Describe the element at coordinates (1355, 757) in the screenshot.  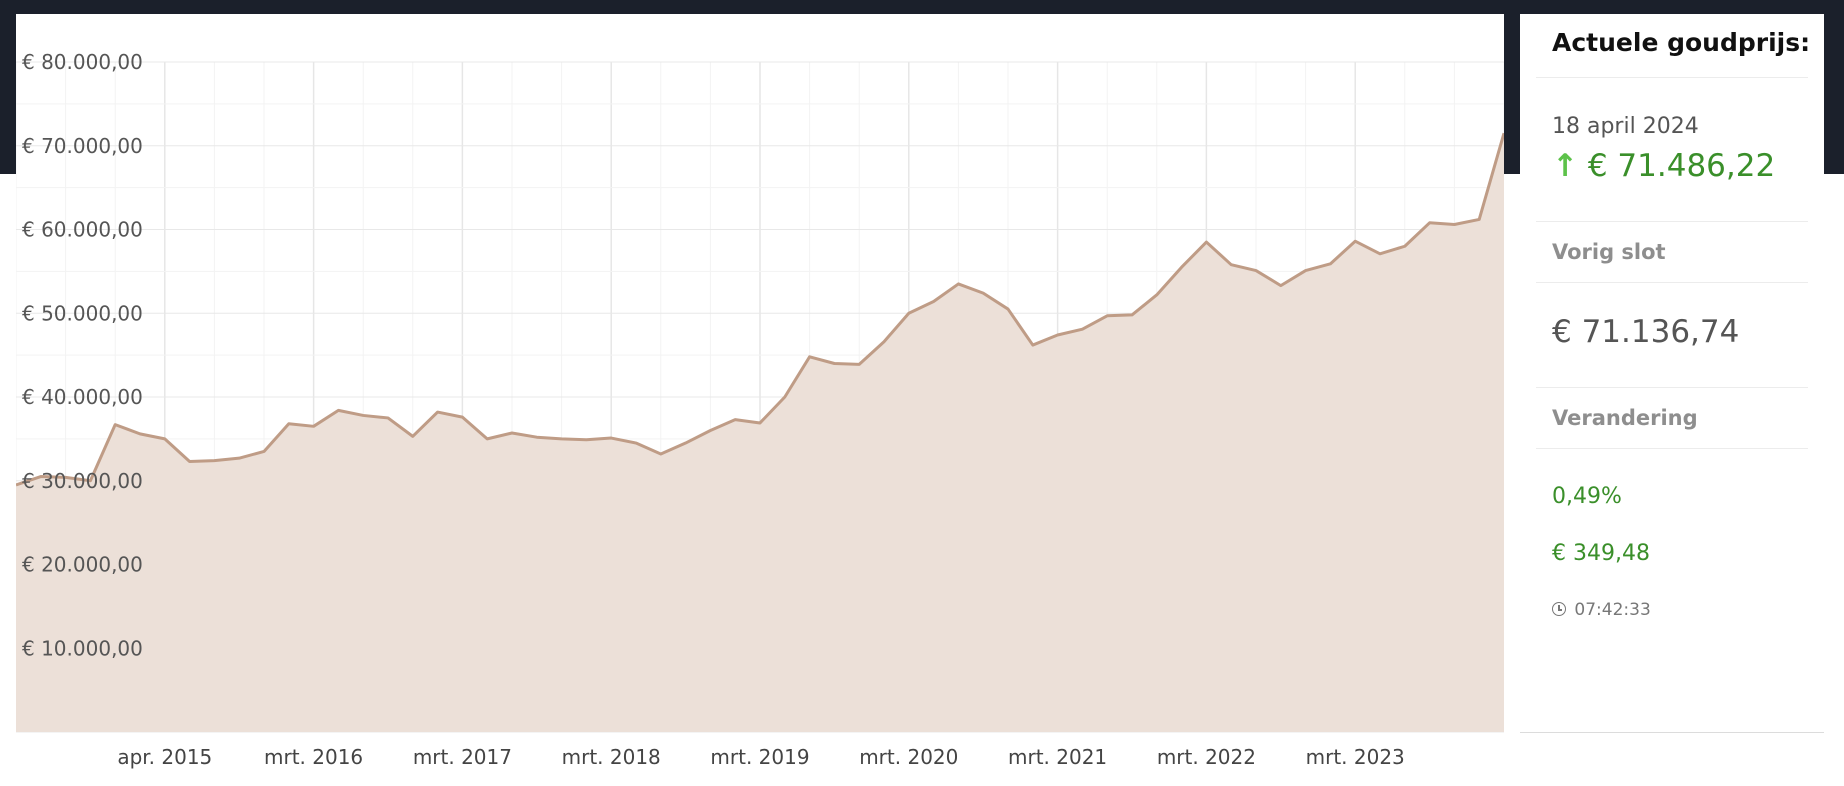
I see `x-tick-label: mrt. 2023` at that location.